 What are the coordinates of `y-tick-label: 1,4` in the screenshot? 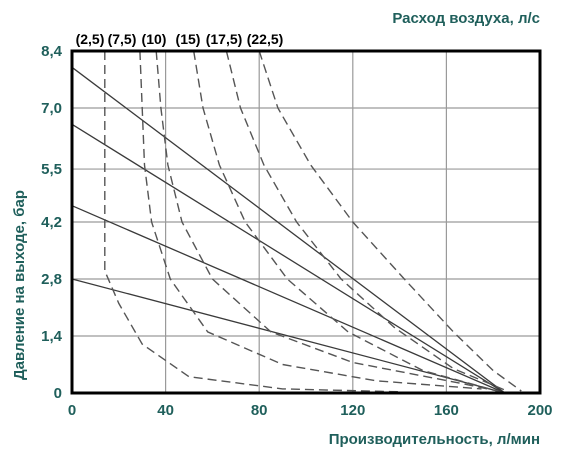 It's located at (52, 336).